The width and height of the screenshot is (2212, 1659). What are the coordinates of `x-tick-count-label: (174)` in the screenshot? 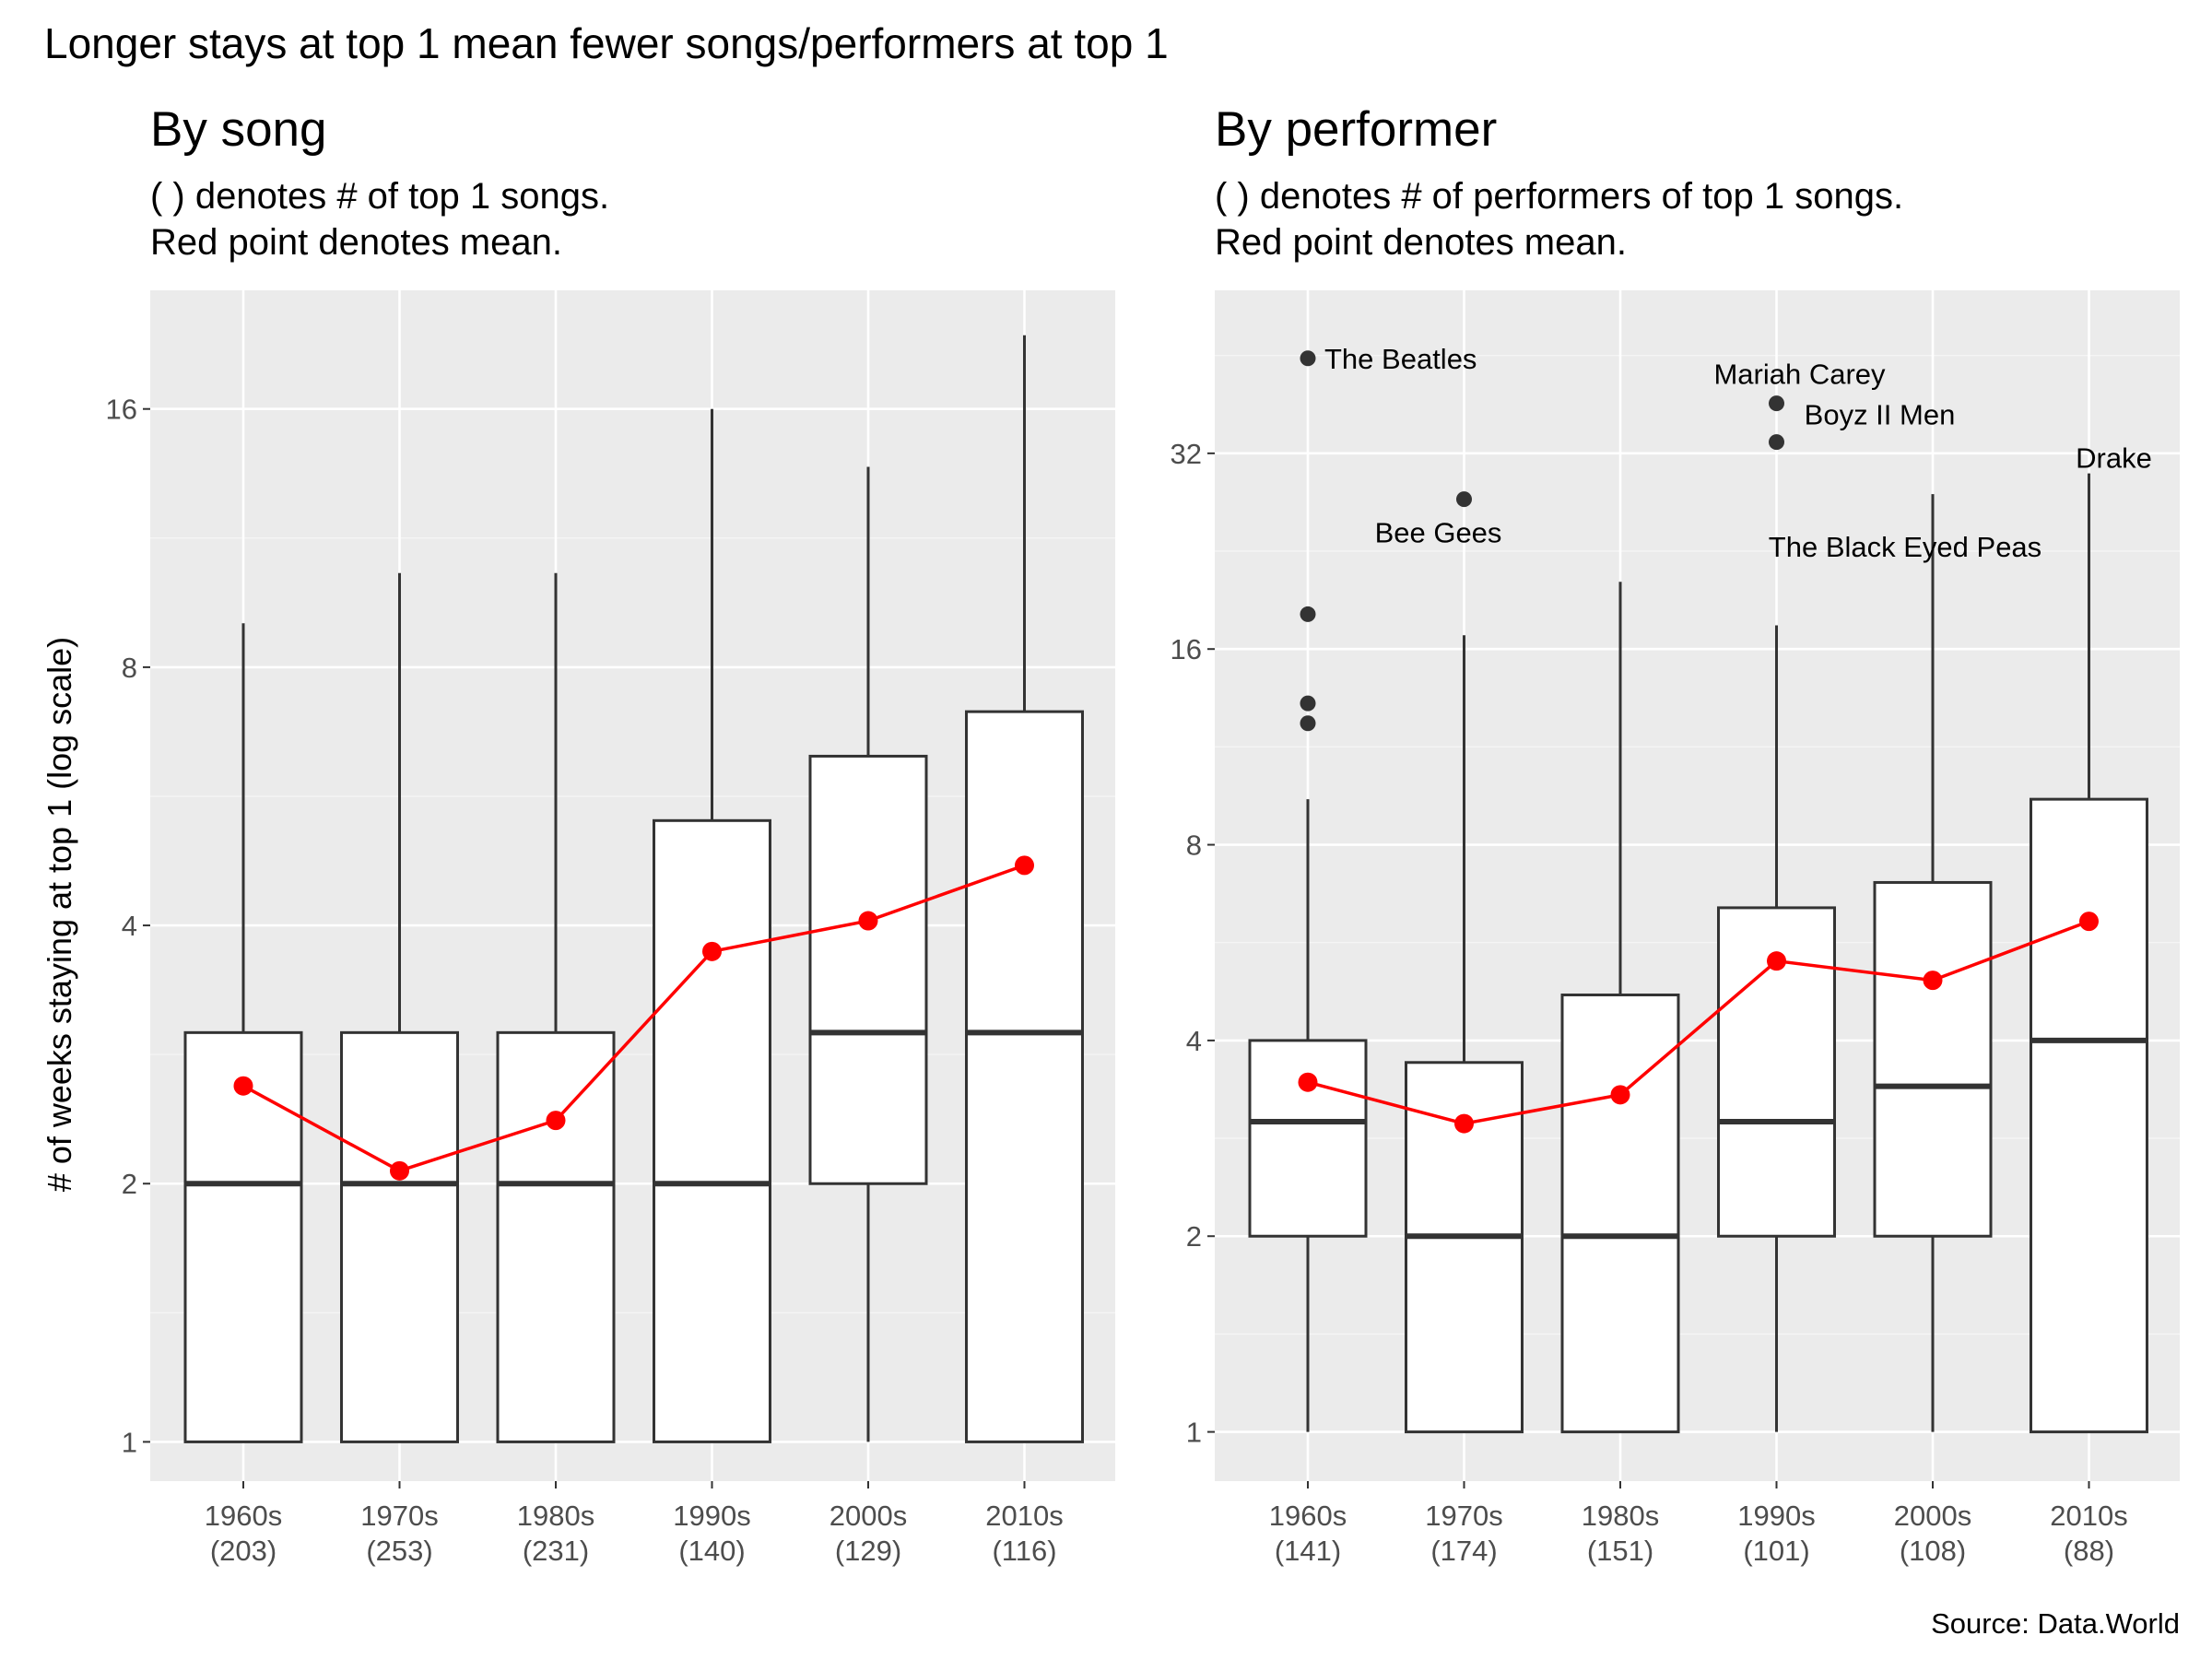 It's located at (1463, 1551).